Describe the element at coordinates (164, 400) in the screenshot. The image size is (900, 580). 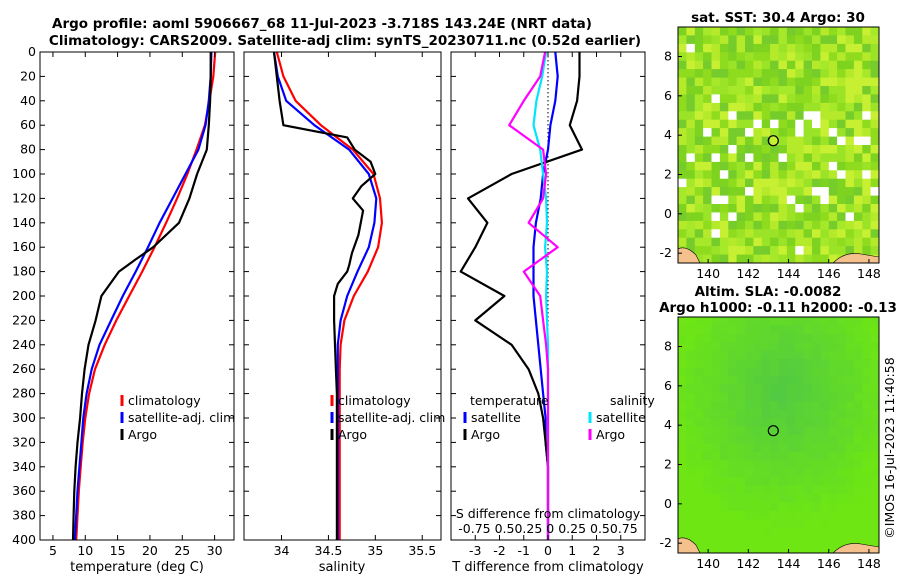
I see `legend-label-climatology: climatology` at that location.